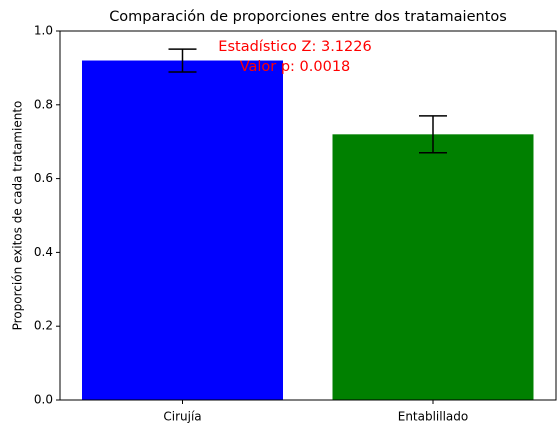 This screenshot has height=429, width=560. I want to click on x-tick-label: Cirujía, so click(182, 417).